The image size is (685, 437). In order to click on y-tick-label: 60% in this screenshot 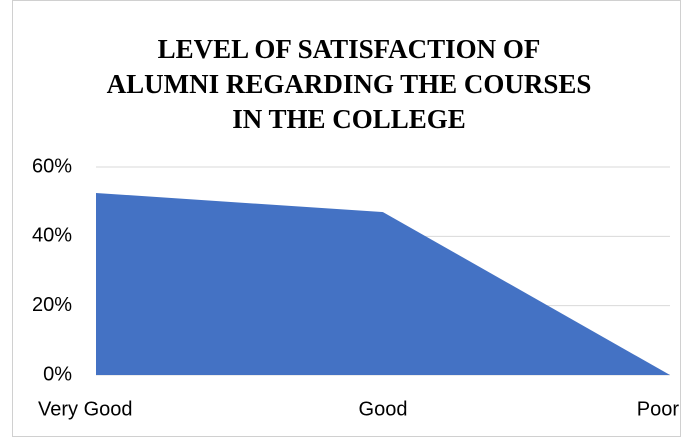, I will do `click(52, 166)`.